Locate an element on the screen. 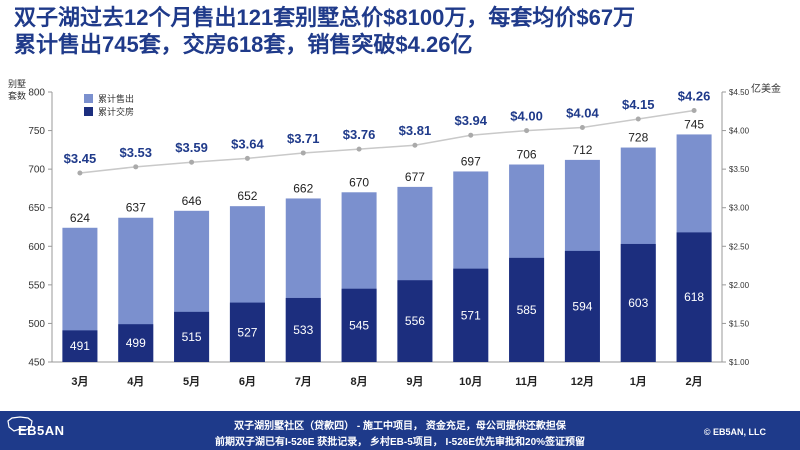 The height and width of the screenshot is (450, 800). valuation-label: $3.59 is located at coordinates (191, 147).